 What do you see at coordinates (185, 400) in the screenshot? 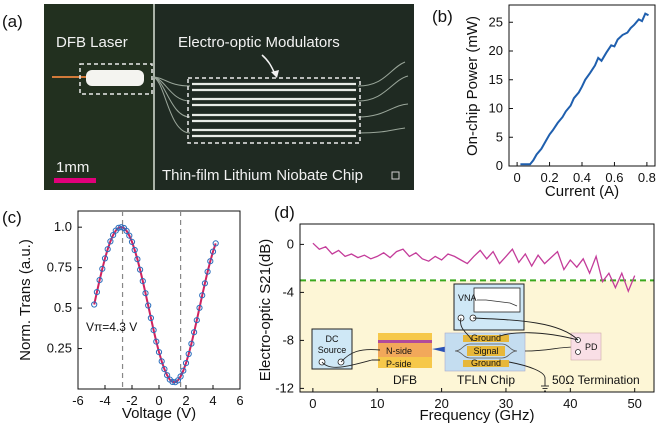
I see `panel-c-xtick-label: 2` at bounding box center [185, 400].